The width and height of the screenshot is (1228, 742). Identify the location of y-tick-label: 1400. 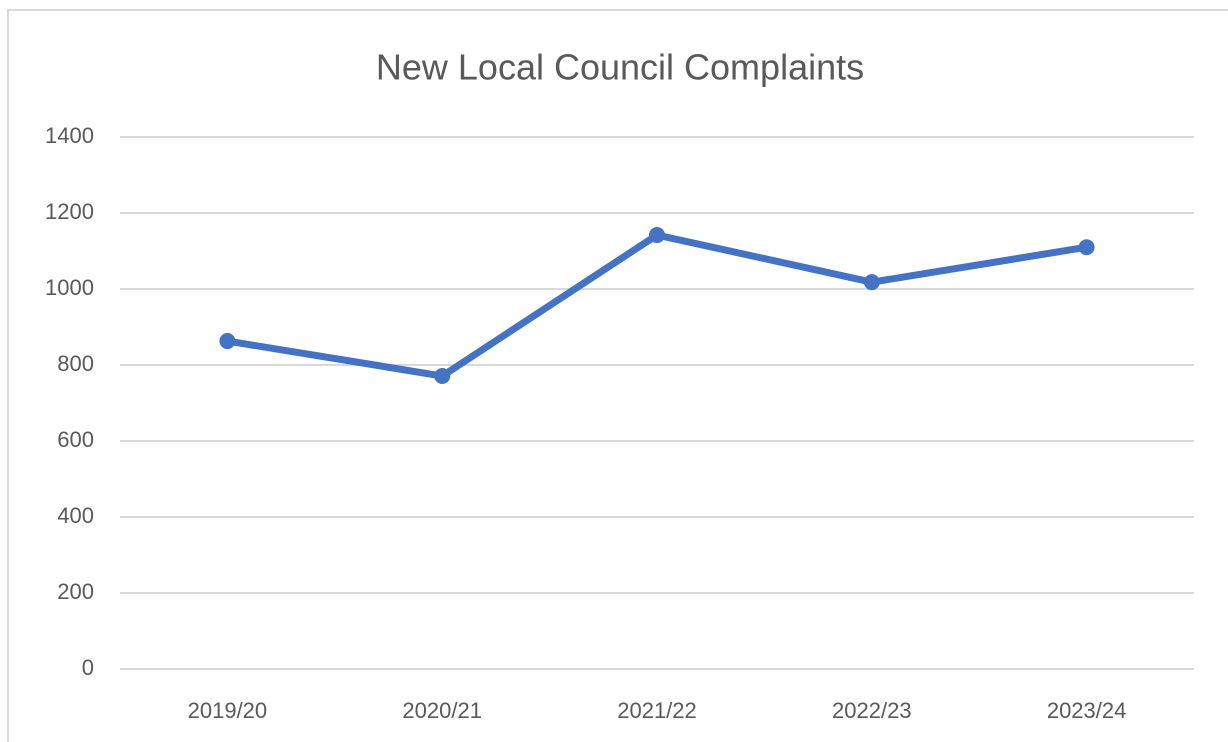
(69, 135).